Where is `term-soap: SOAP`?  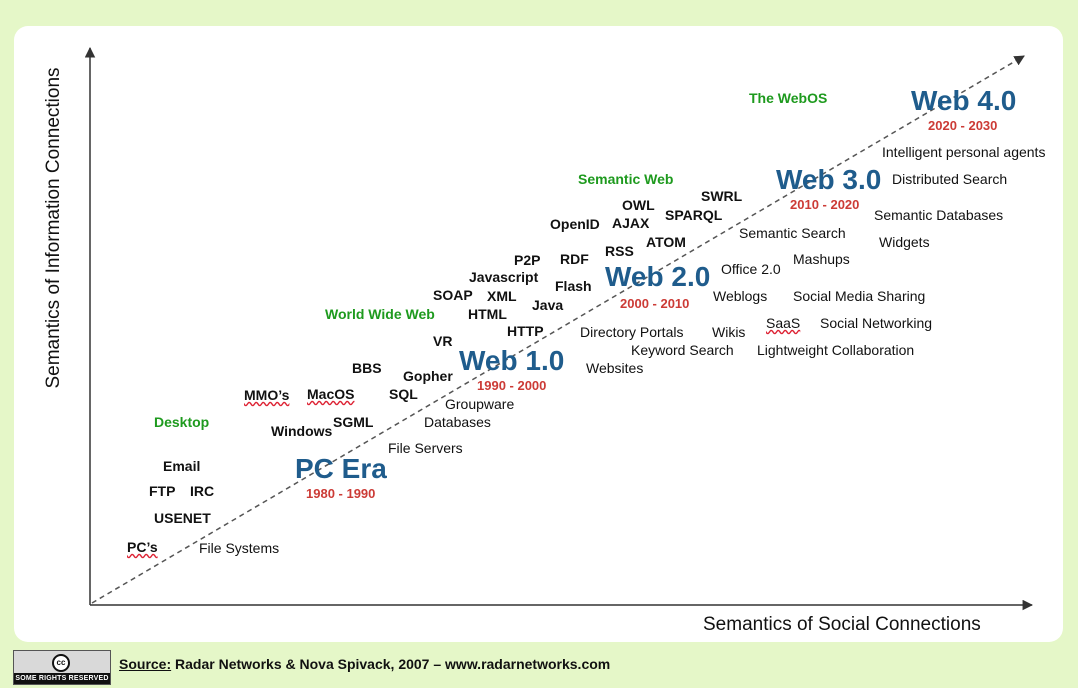
term-soap: SOAP is located at coordinates (453, 295).